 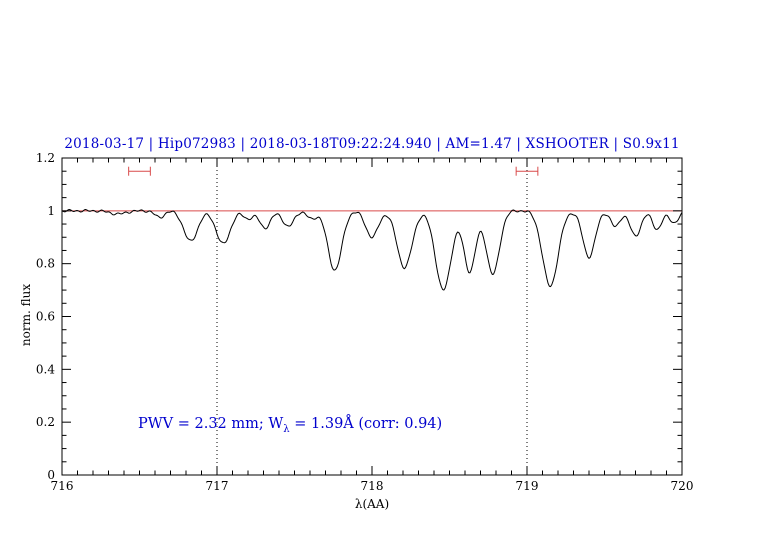 I want to click on x-axis-label: λ(AA), so click(x=372, y=504).